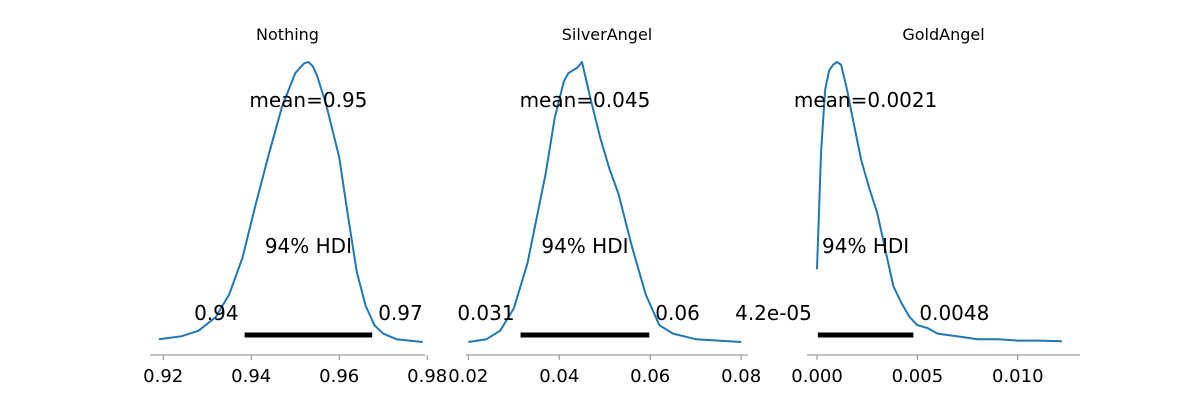 This screenshot has height=400, width=1200. I want to click on panel-title: Nothing, so click(287, 34).